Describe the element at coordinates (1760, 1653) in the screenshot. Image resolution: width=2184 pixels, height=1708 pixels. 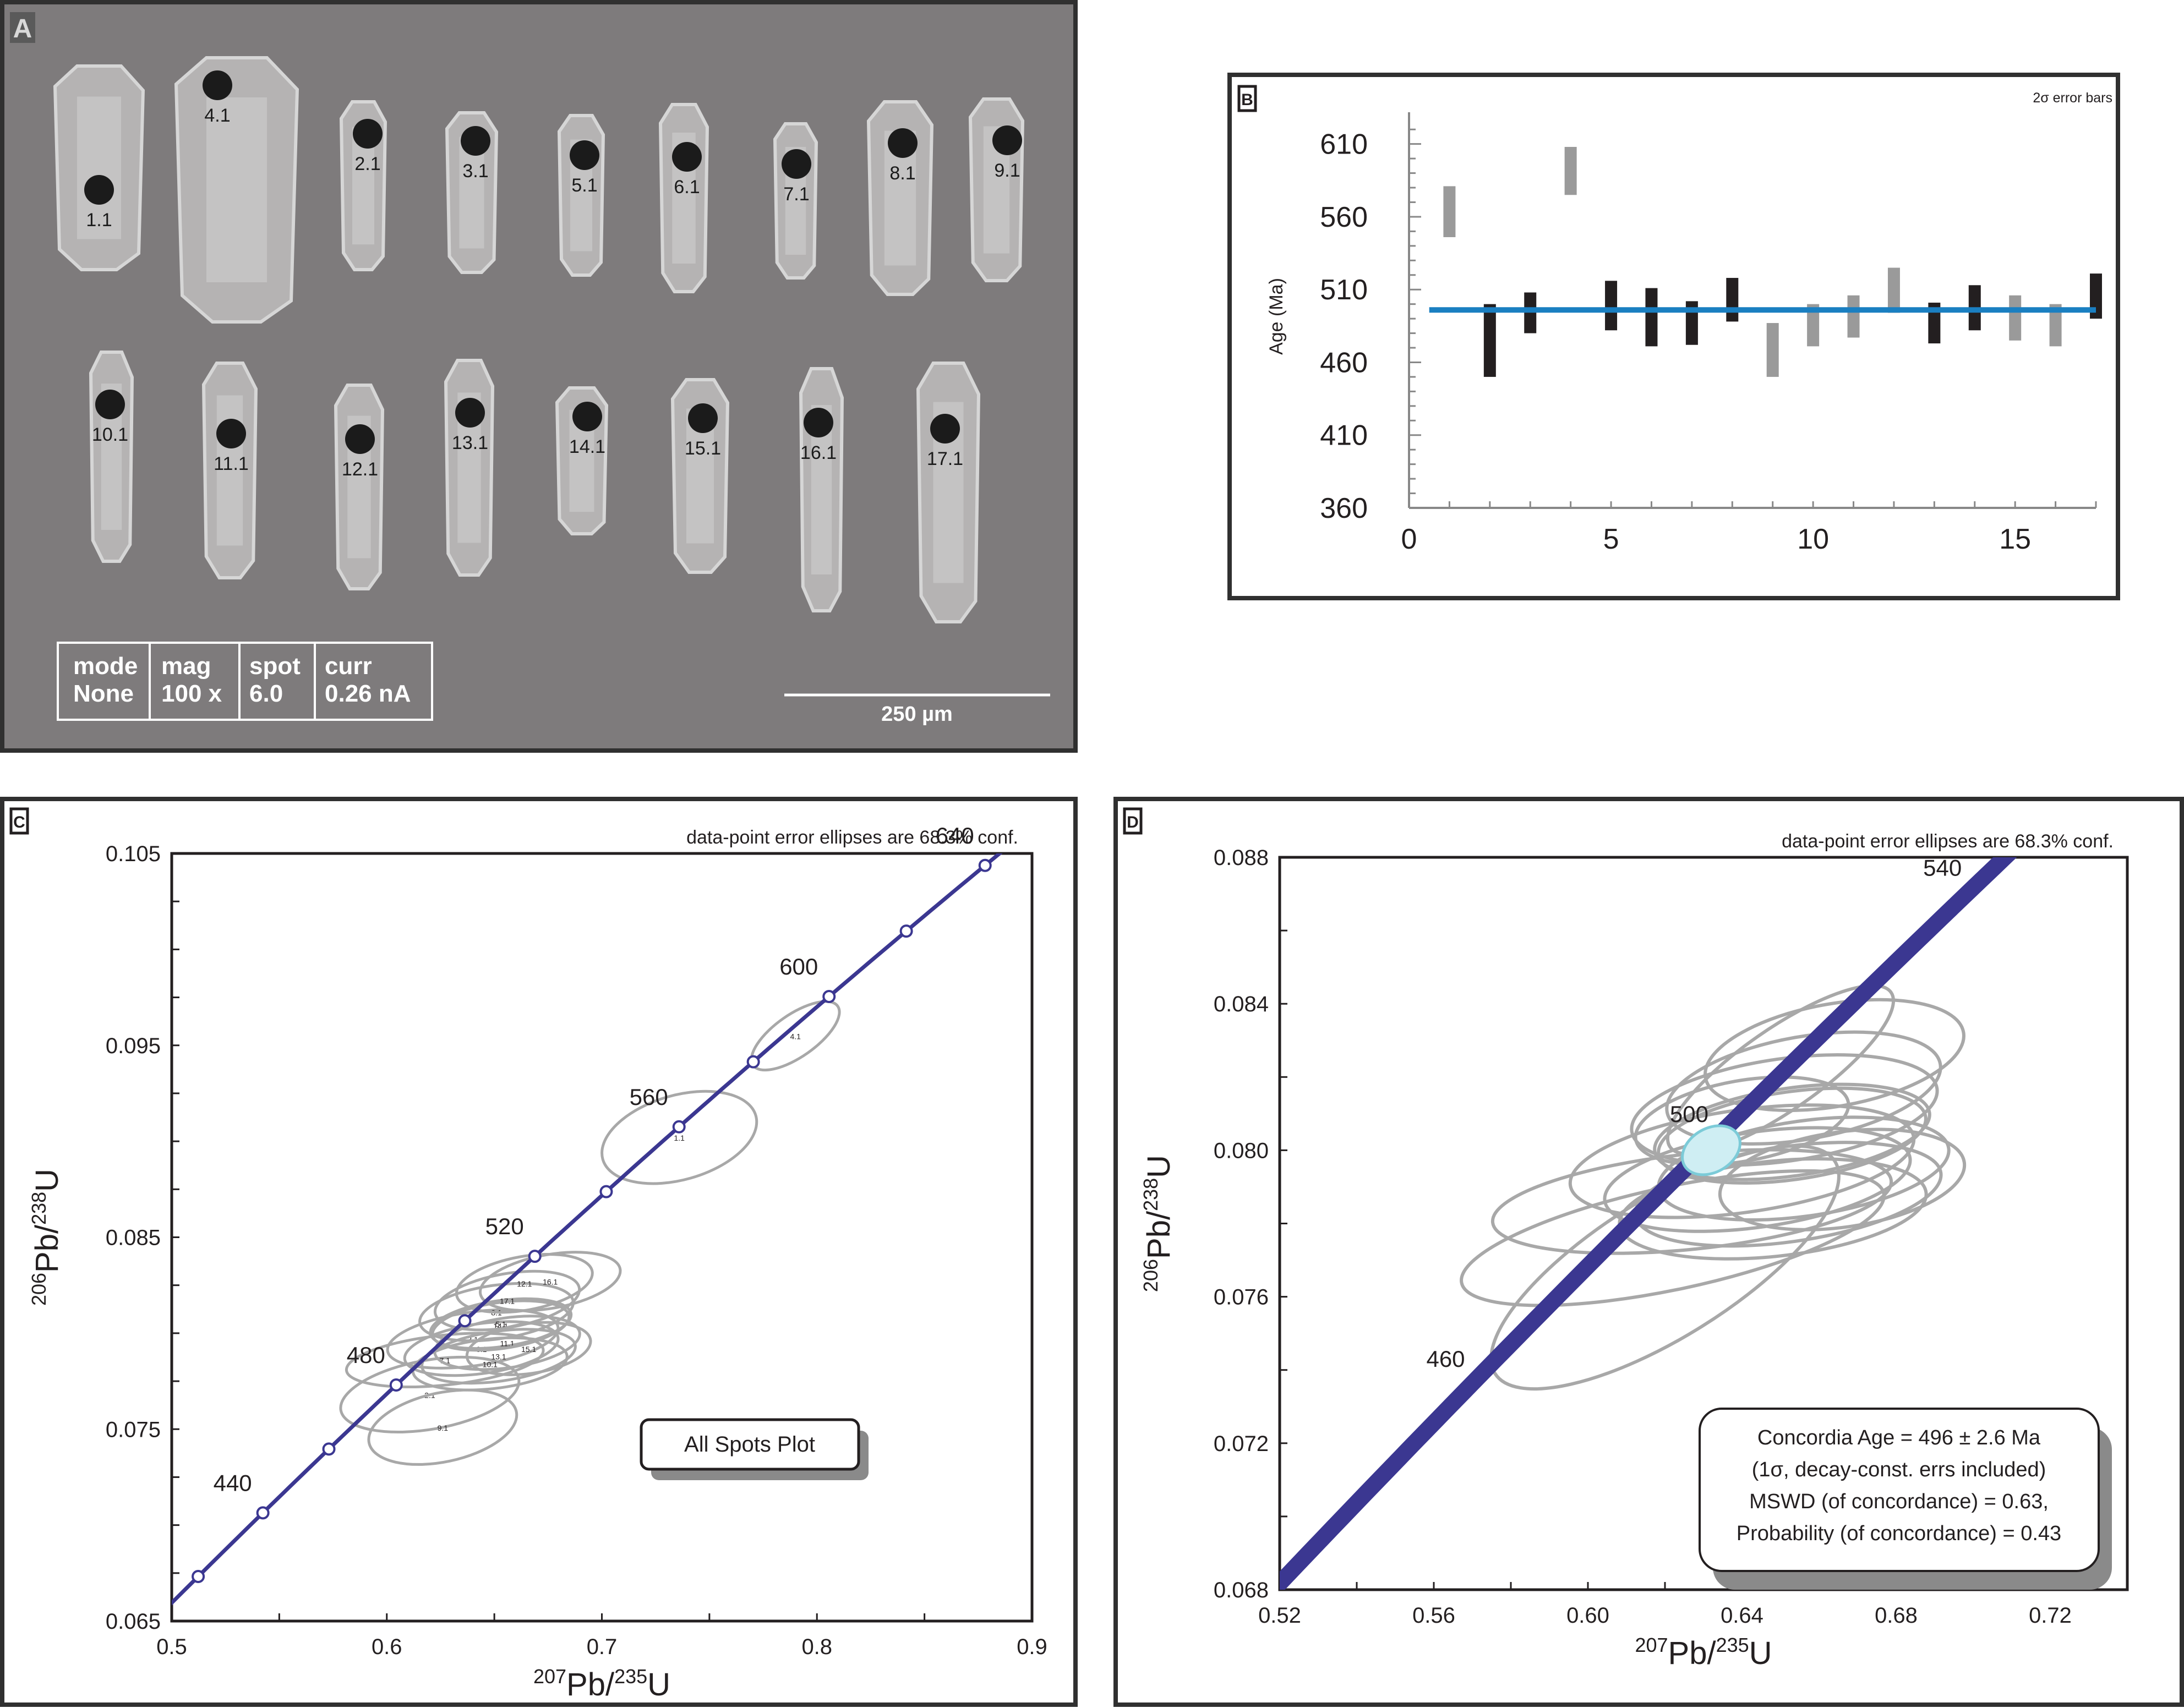
I see `x-axis-label-end: U` at that location.